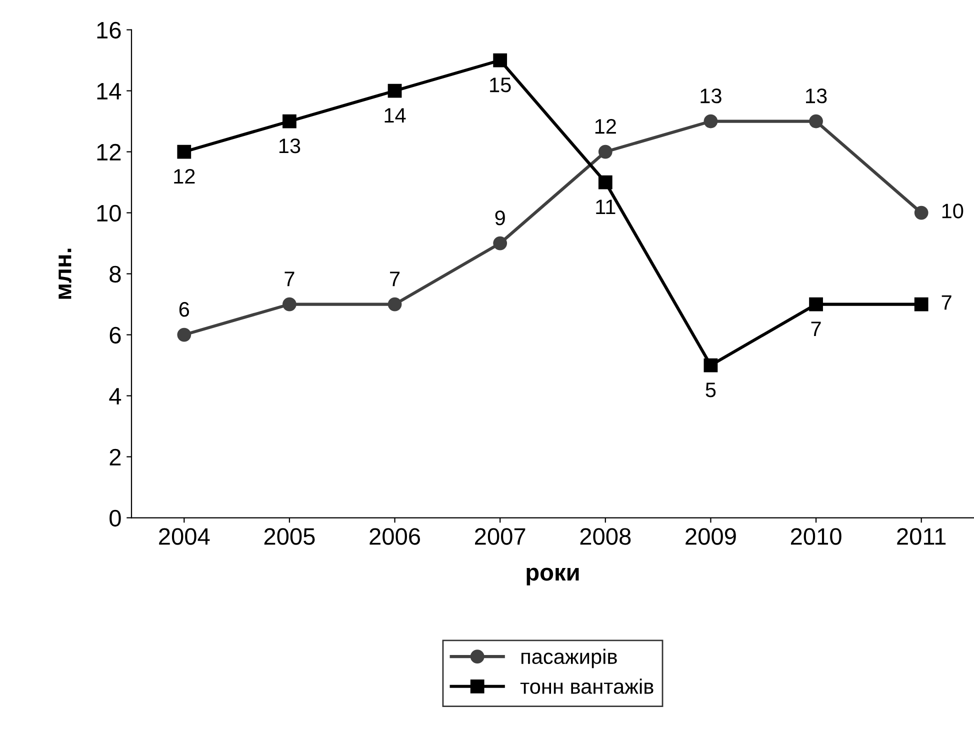  I want to click on data-label: 14, so click(395, 115).